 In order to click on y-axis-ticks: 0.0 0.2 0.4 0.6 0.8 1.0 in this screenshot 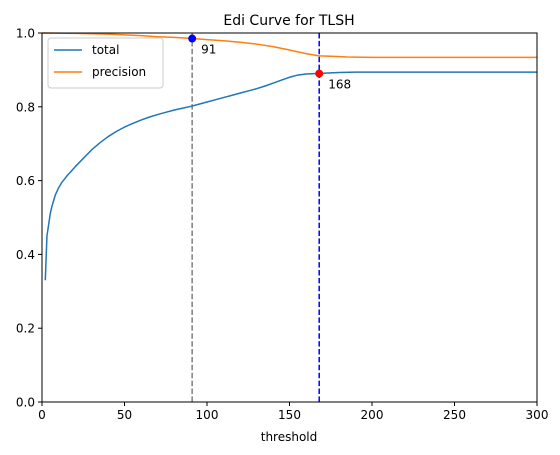, I will do `click(29, 218)`.